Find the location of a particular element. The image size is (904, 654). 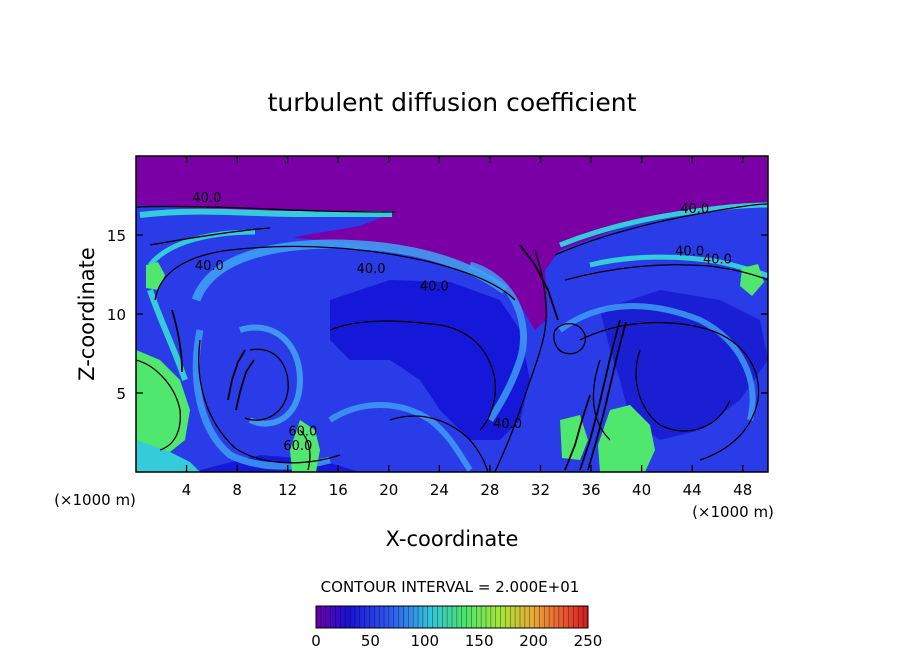

colorbar-tick-label: 250 is located at coordinates (588, 641).